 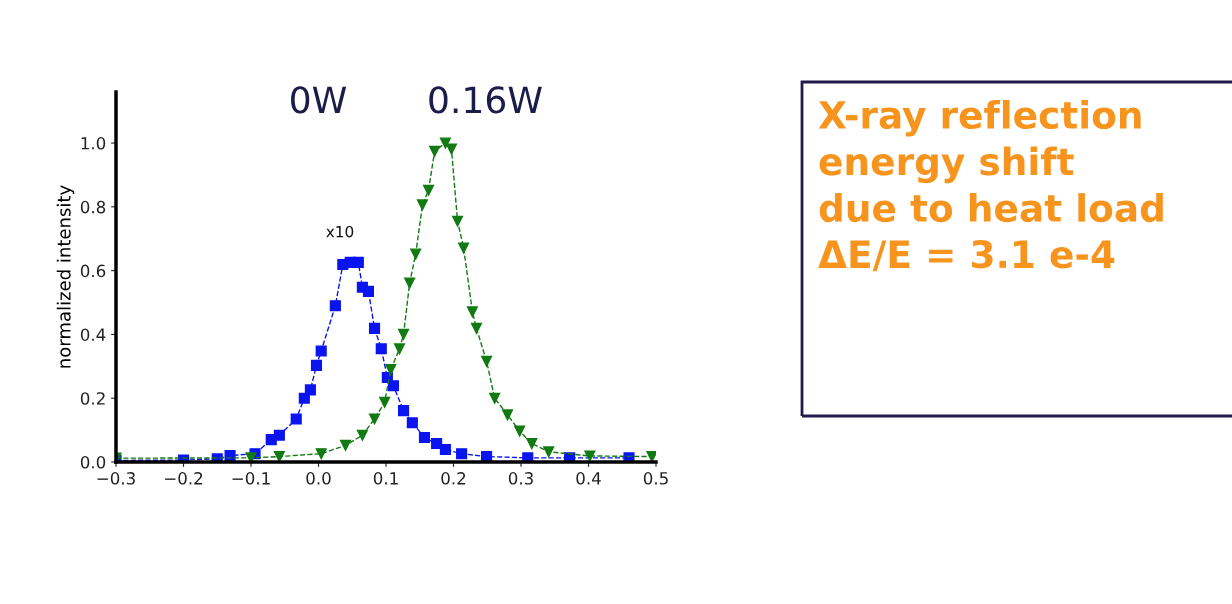 I want to click on y-axis-title: normalized intensity, so click(x=65, y=276).